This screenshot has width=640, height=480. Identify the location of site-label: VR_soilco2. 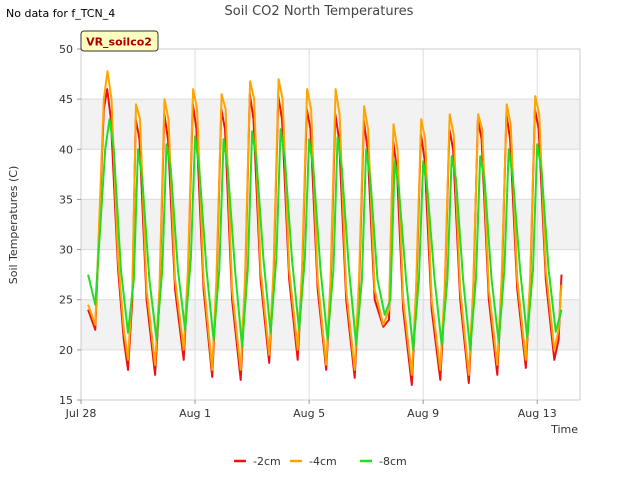
(119, 42).